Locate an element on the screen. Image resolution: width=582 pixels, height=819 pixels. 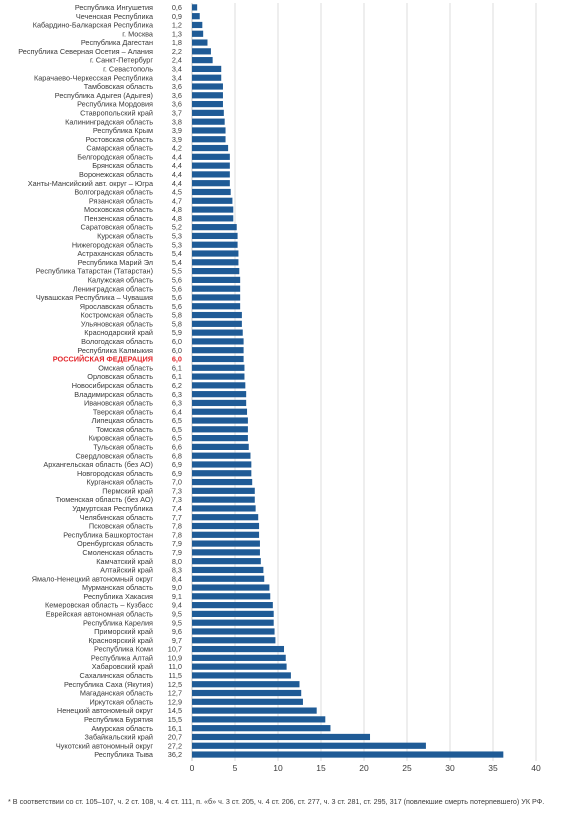
value-label: 15,5 is located at coordinates (175, 719).